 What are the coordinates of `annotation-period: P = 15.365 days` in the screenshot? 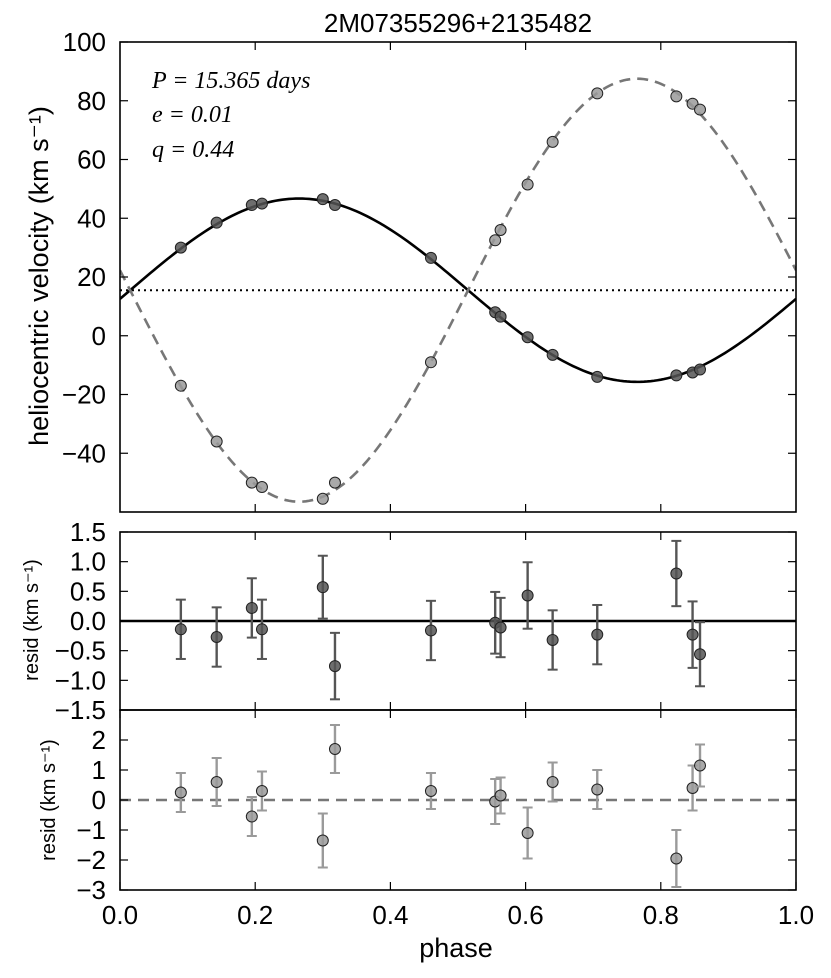 It's located at (230, 81).